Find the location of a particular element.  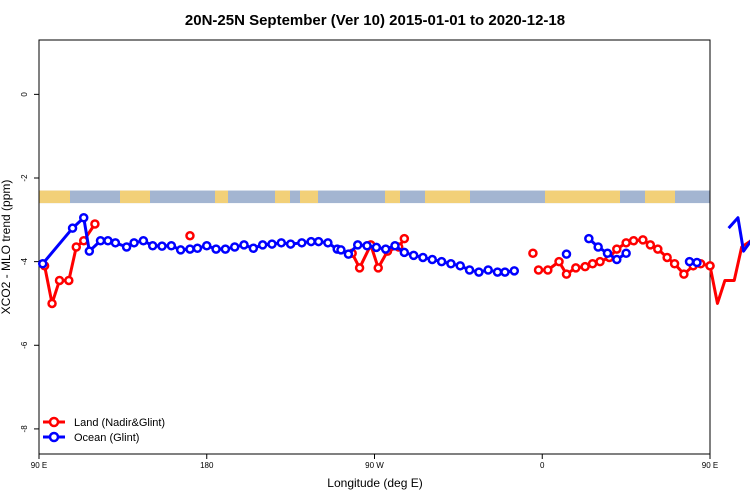

y-tick-label: -8 is located at coordinates (24, 429).